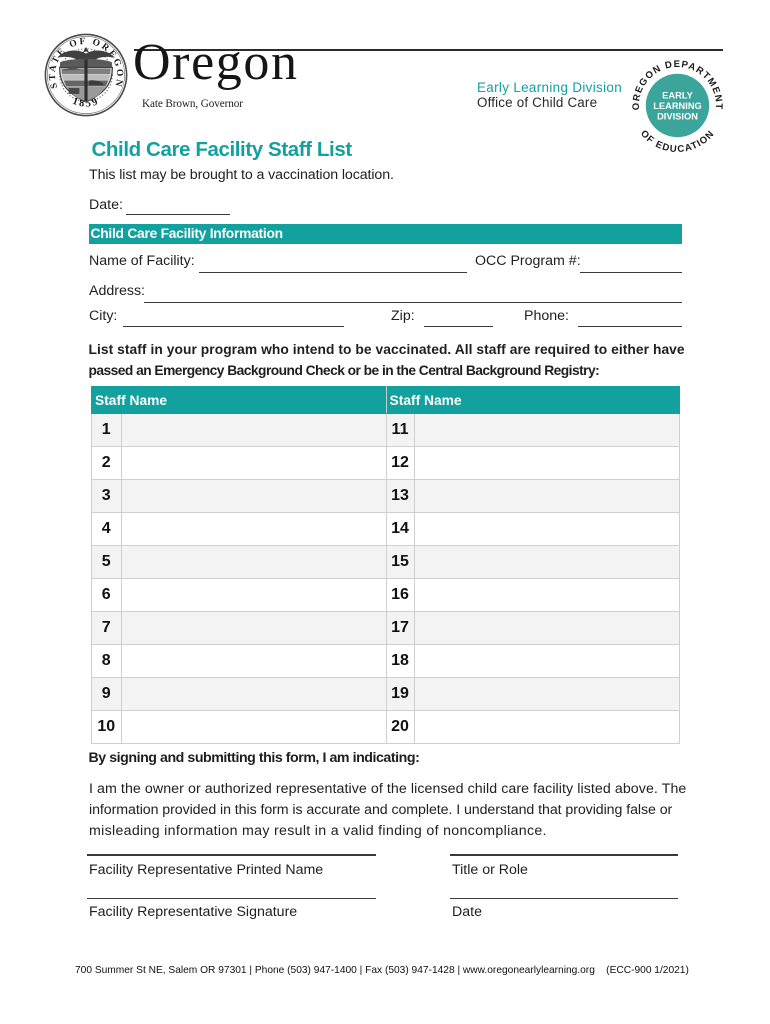 This screenshot has height=1024, width=770. I want to click on svg-text: EARLY, so click(677, 96).